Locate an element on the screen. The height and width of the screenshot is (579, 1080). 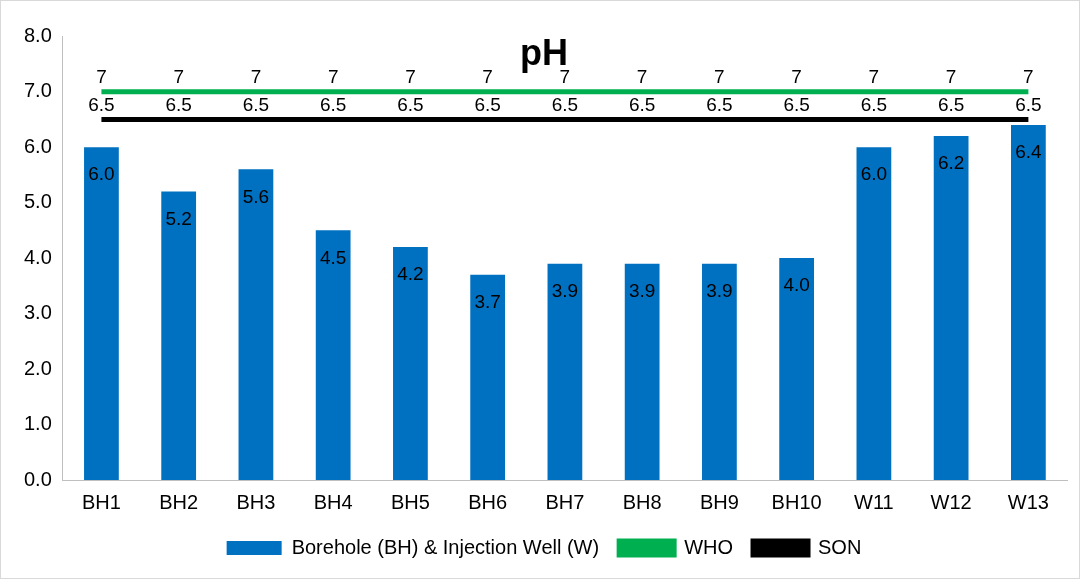
data-label: 4.0 is located at coordinates (796, 285).